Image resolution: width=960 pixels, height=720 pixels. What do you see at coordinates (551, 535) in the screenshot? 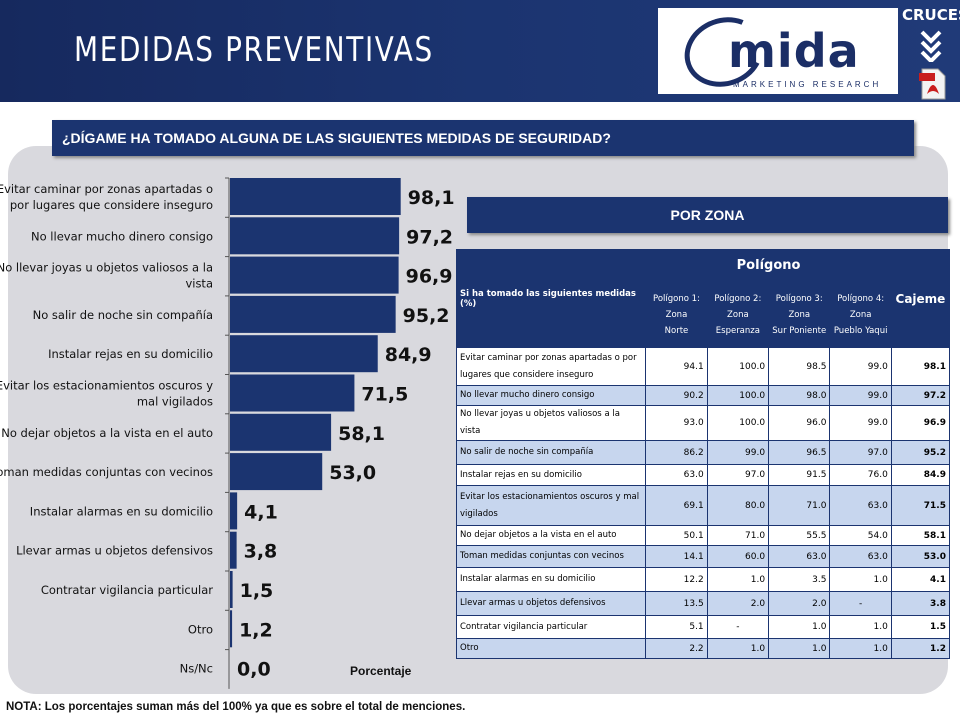
I see `row-label: No dejar objetos a la vista en el auto` at bounding box center [551, 535].